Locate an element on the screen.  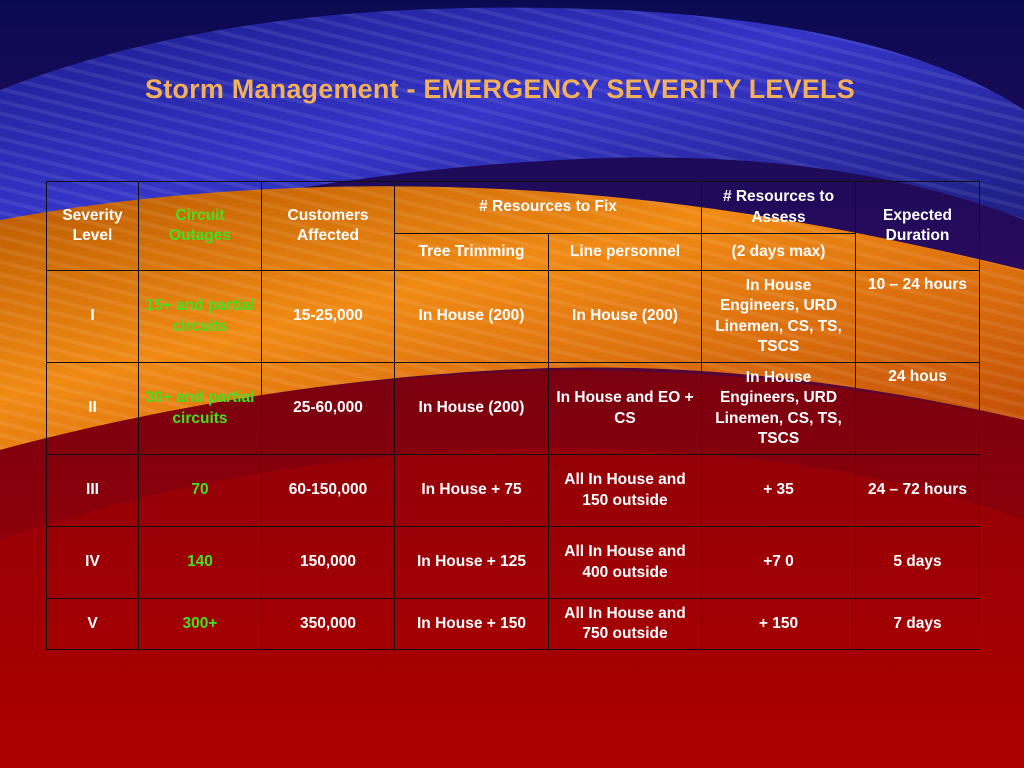
cell-tree-trimming: In House + 150 is located at coordinates (471, 624).